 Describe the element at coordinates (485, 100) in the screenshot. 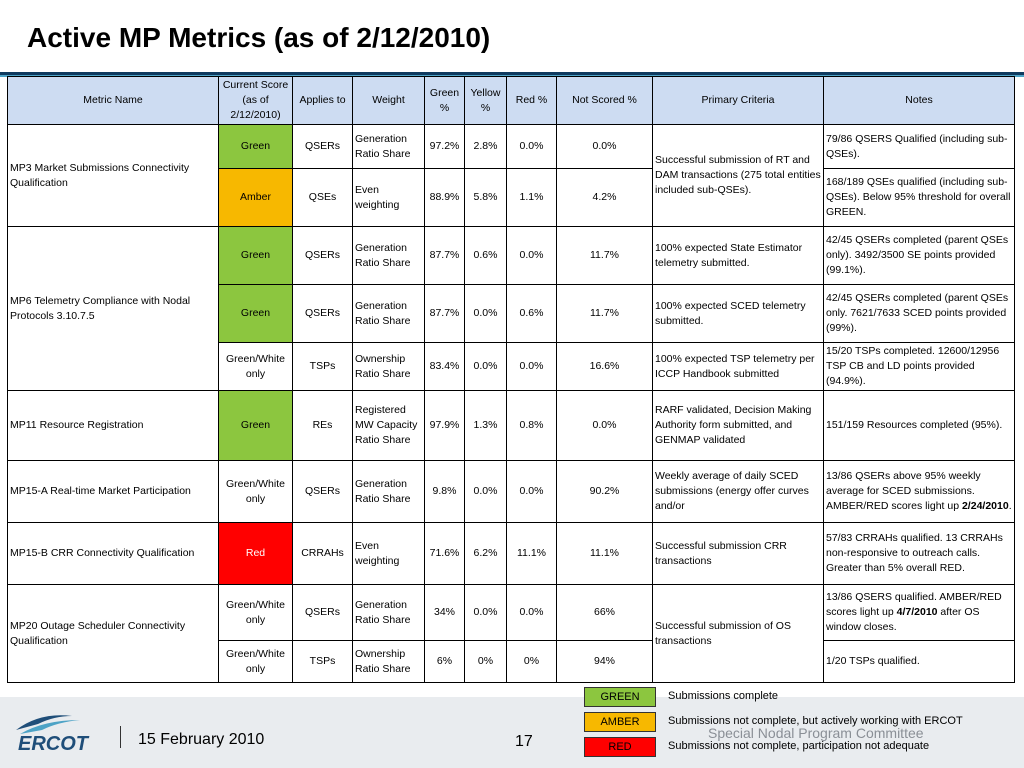

I see `header-yellow-pct: Yellow %` at that location.